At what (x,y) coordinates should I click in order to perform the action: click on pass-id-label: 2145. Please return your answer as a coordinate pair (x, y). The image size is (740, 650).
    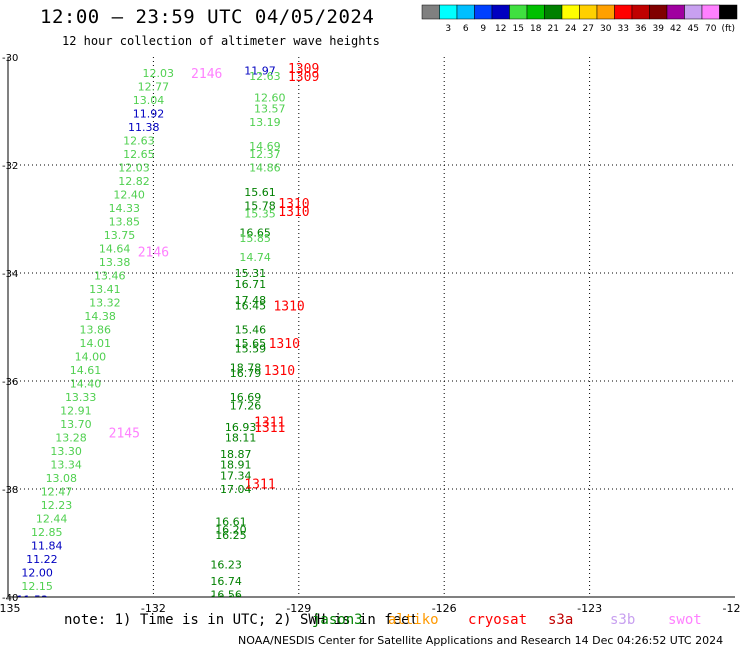
    Looking at the image, I should click on (124, 433).